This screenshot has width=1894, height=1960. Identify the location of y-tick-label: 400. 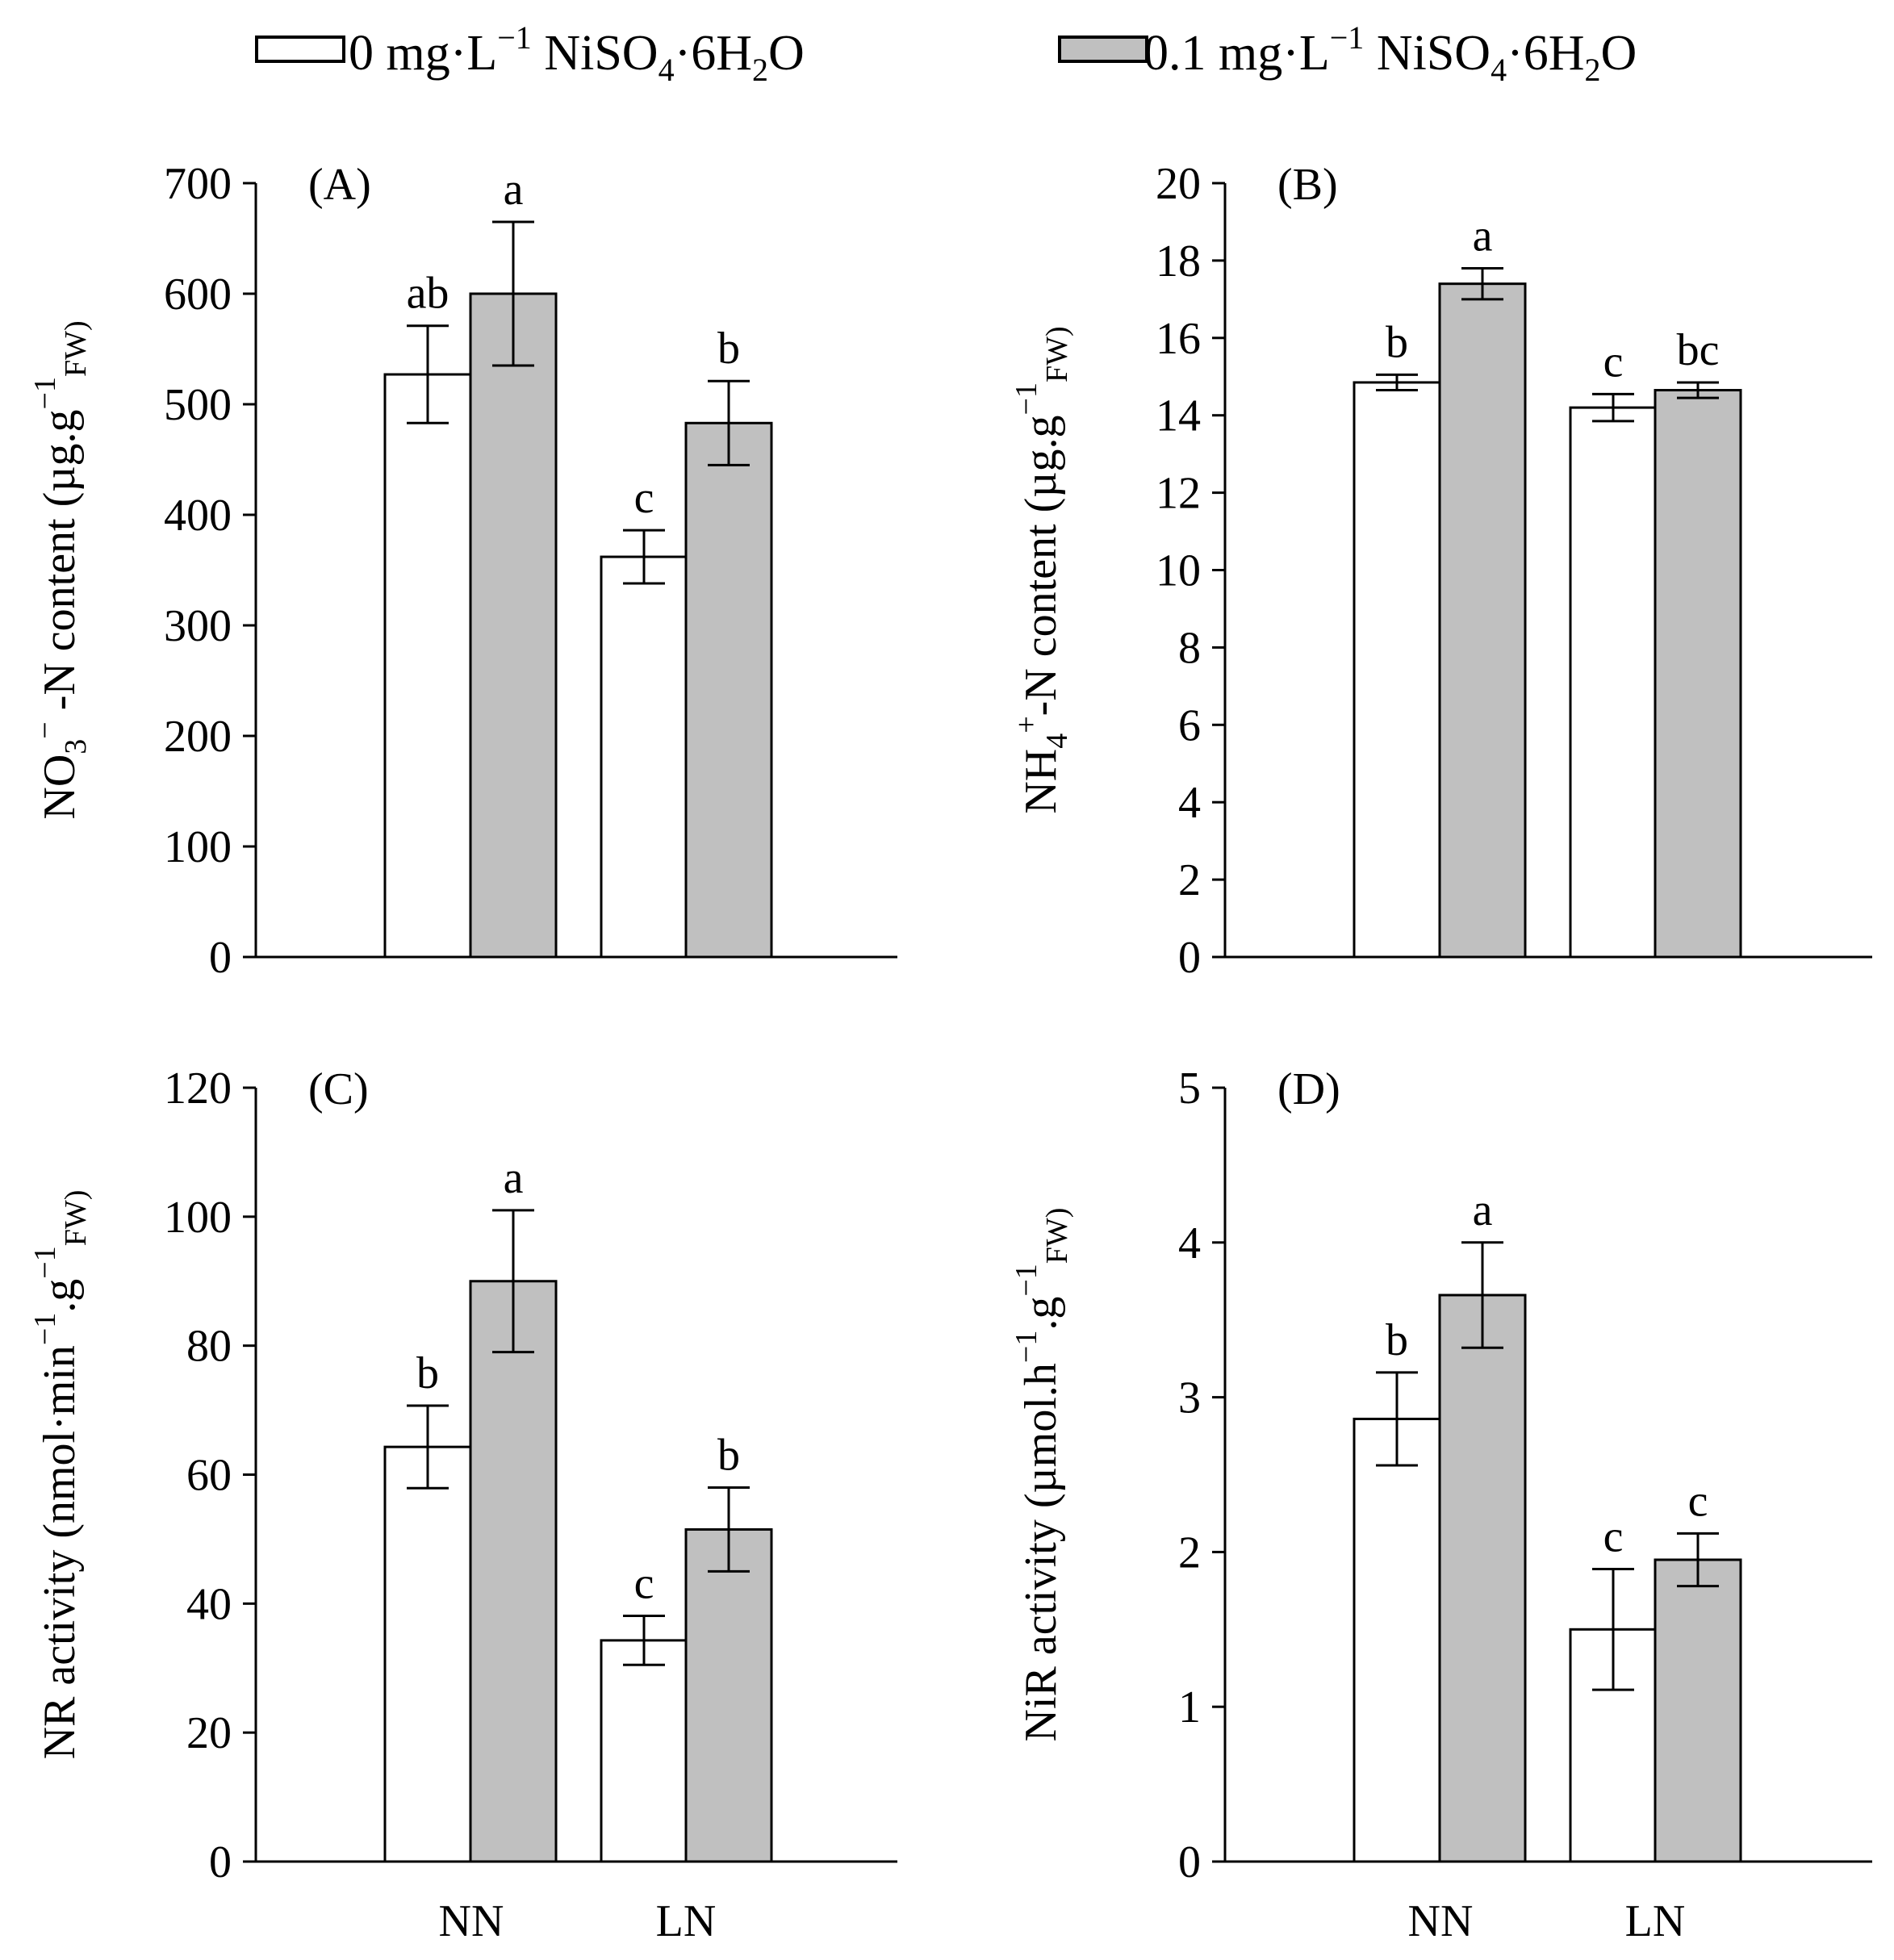
(198, 516).